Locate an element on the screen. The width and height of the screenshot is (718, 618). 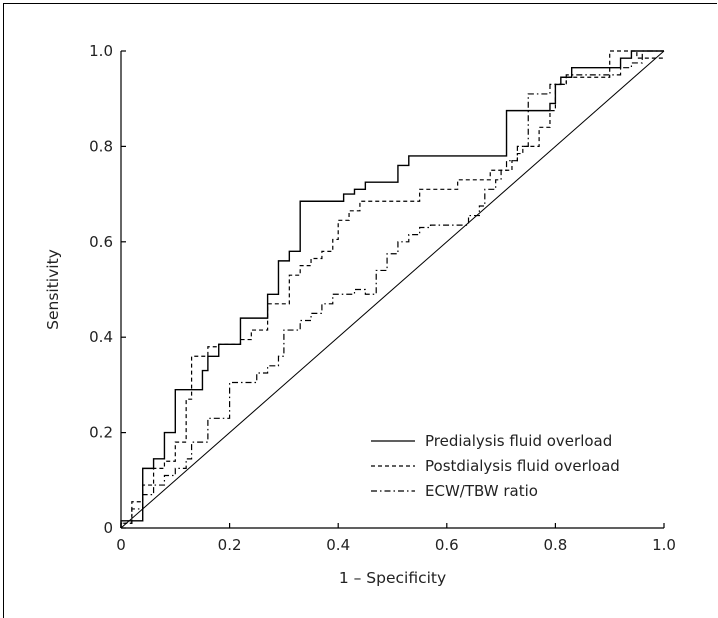
y-tick-label: 0.6 is located at coordinates (101, 242).